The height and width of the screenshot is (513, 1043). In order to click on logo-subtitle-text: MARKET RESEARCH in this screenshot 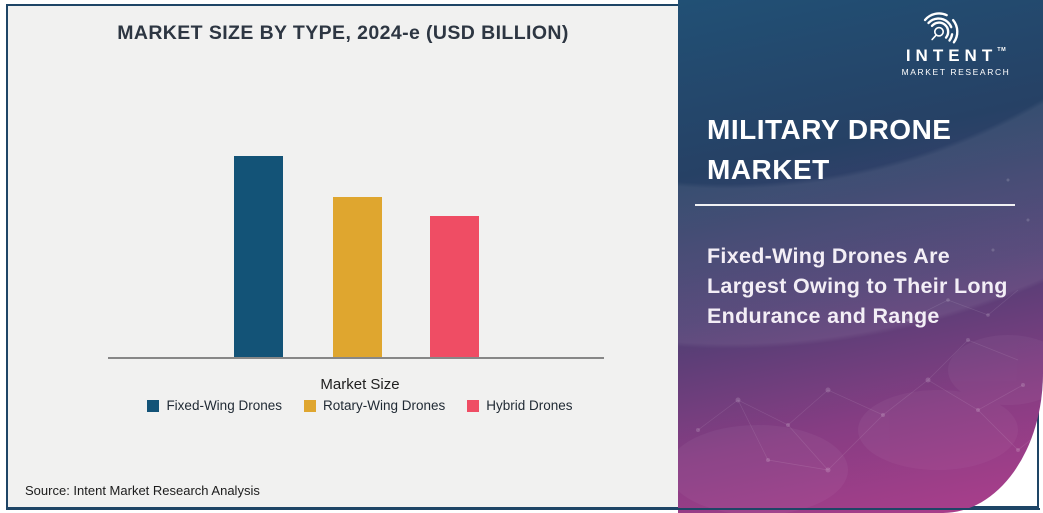, I will do `click(956, 72)`.